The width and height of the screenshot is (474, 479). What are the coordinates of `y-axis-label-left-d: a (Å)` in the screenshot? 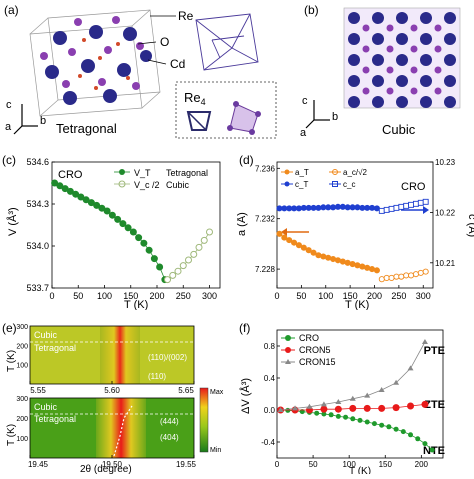 It's located at (242, 224).